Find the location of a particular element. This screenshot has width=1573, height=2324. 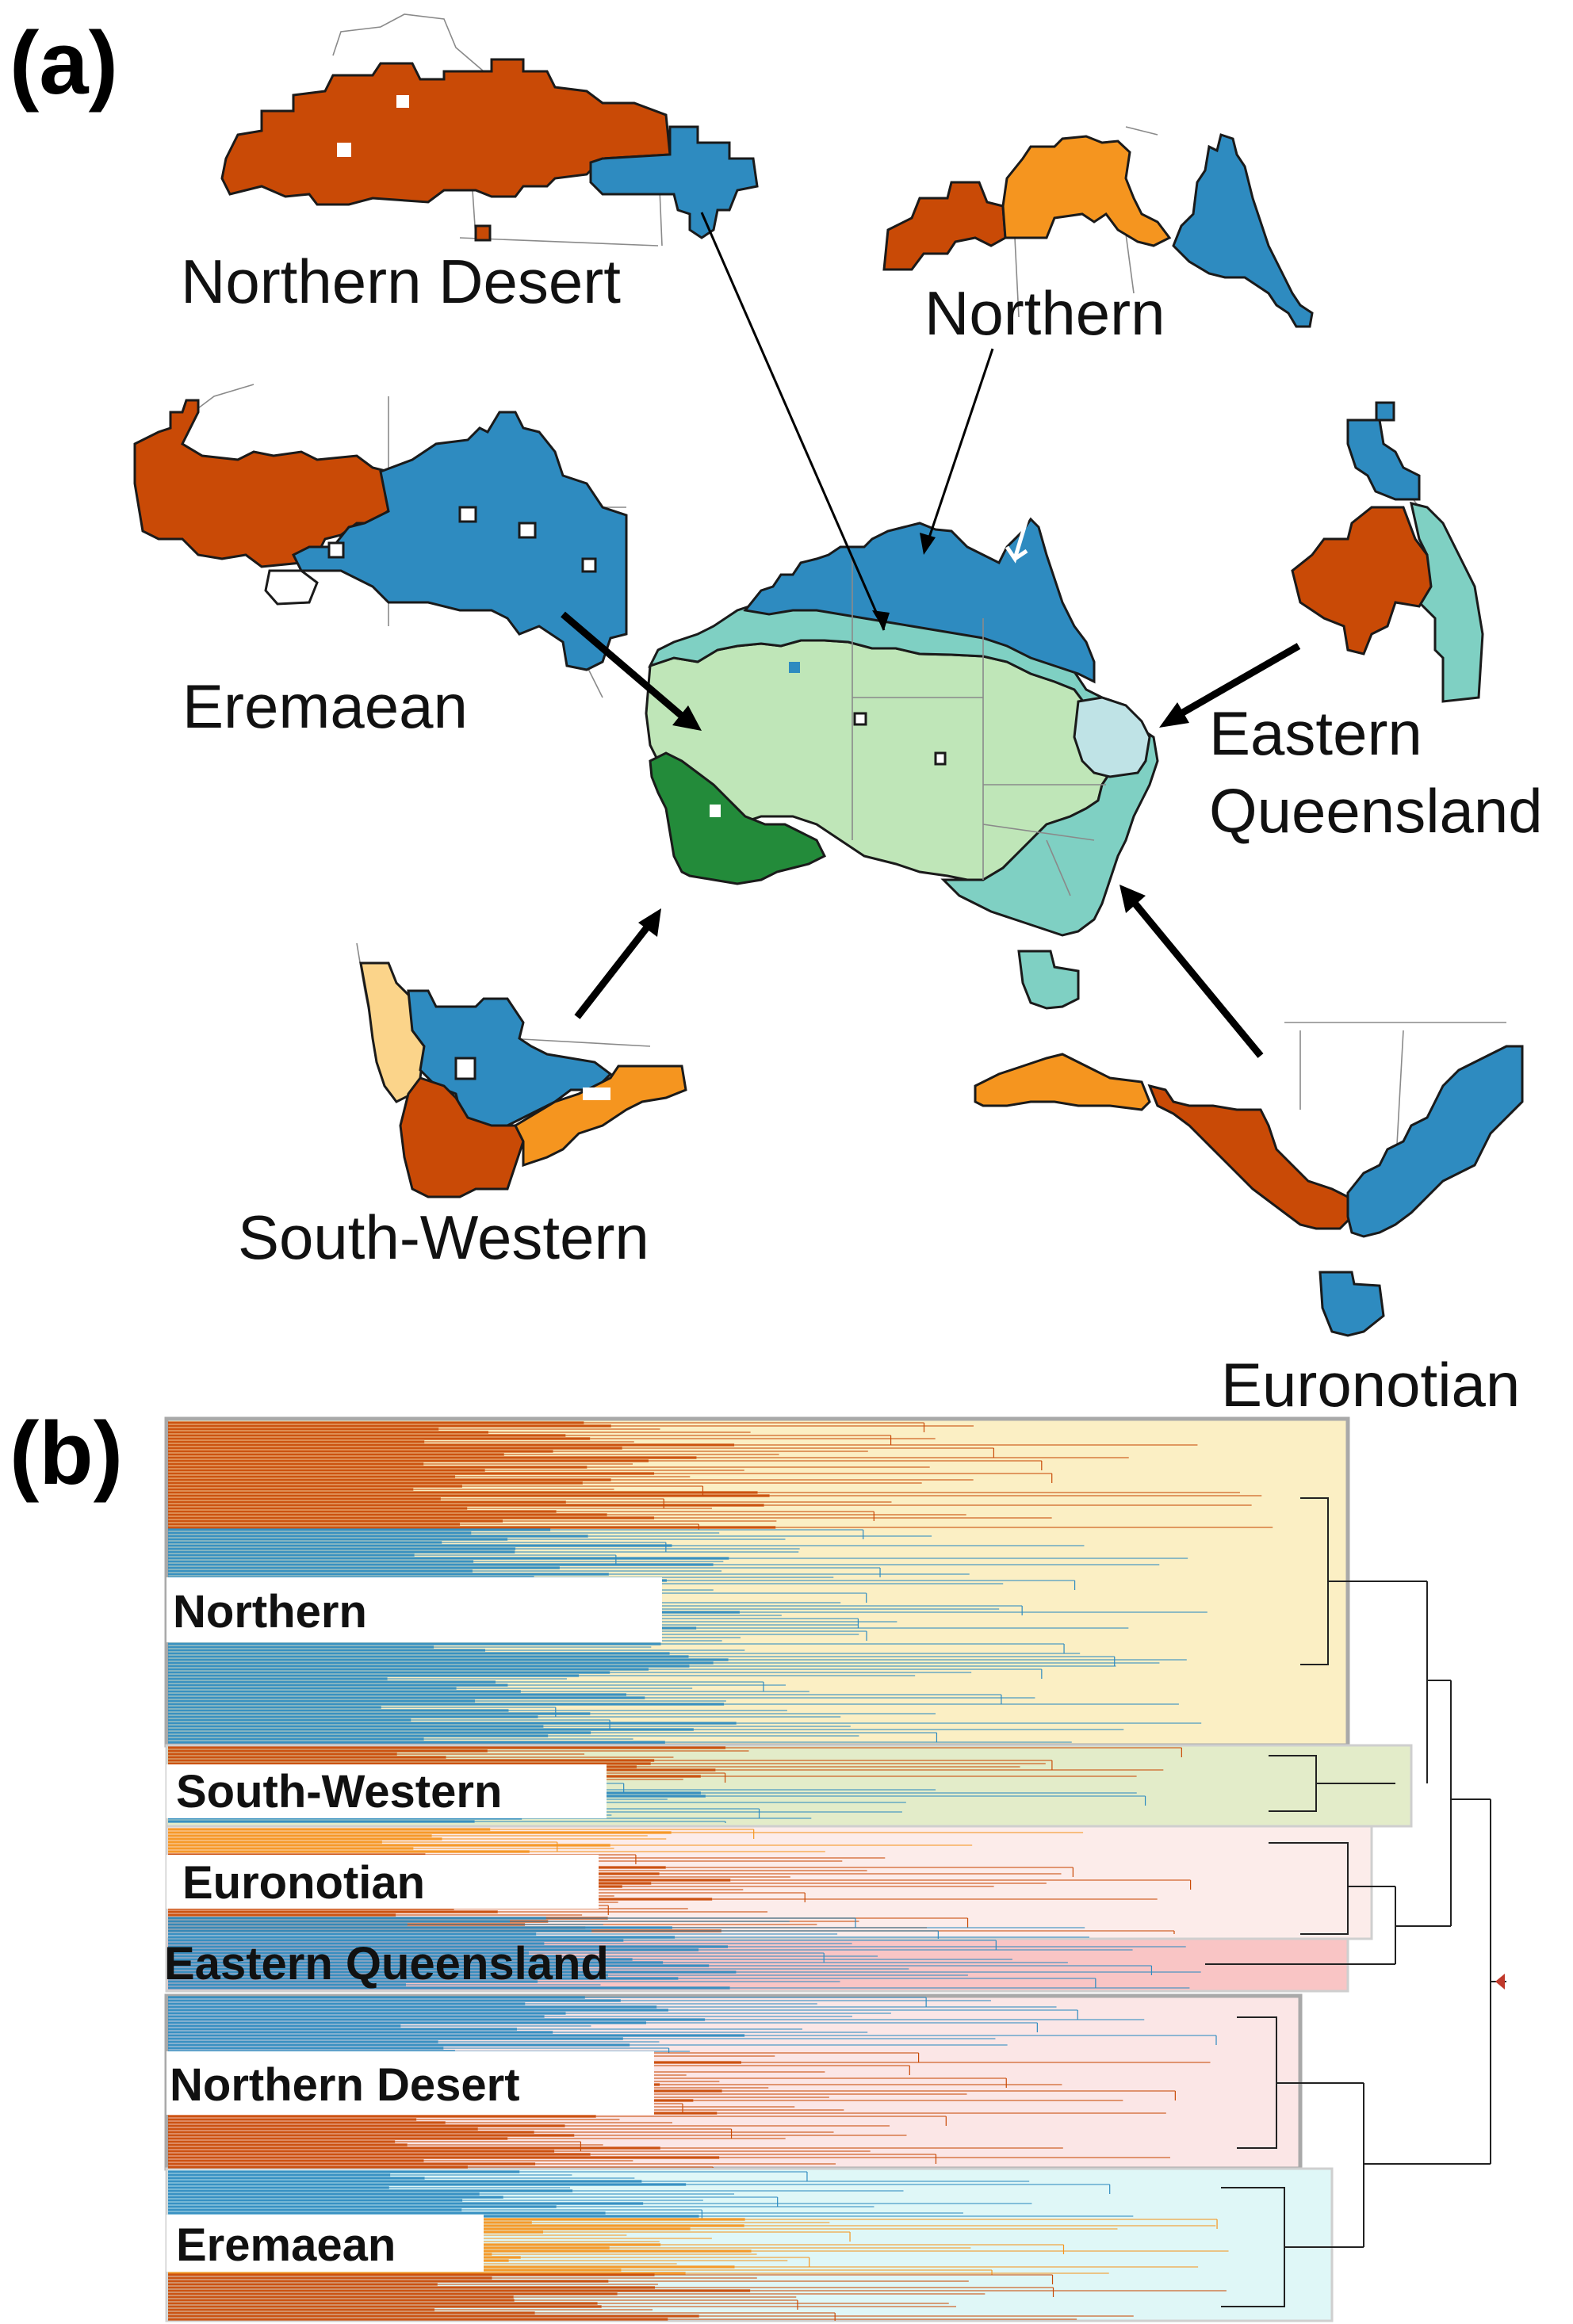

tree-label-backgrounds is located at coordinates (414, 1924).